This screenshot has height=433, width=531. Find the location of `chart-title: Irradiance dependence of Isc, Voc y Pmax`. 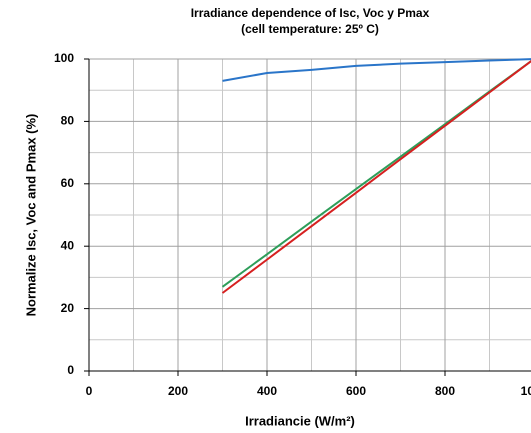

chart-title: Irradiance dependence of Isc, Voc y Pmax is located at coordinates (310, 13).